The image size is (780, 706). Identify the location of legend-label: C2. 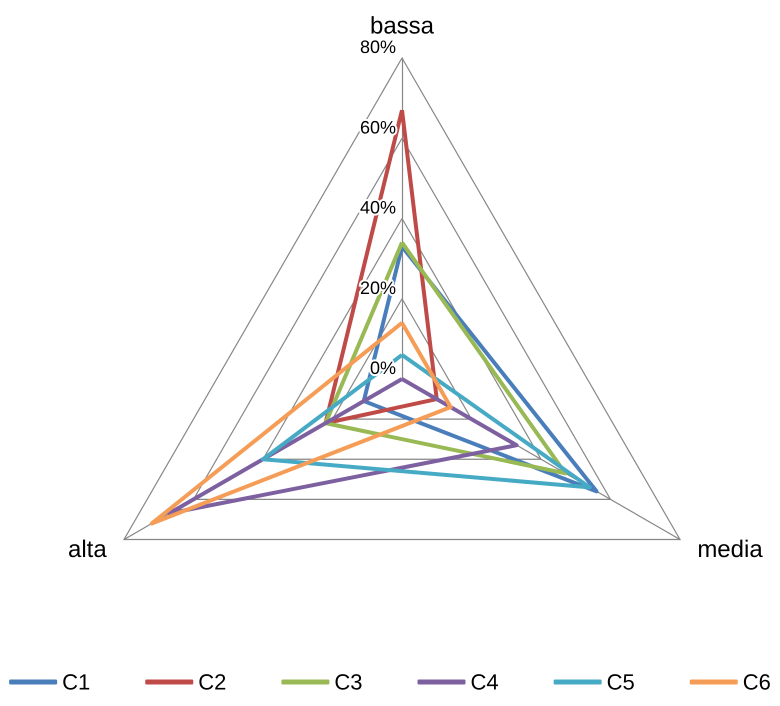
(212, 682).